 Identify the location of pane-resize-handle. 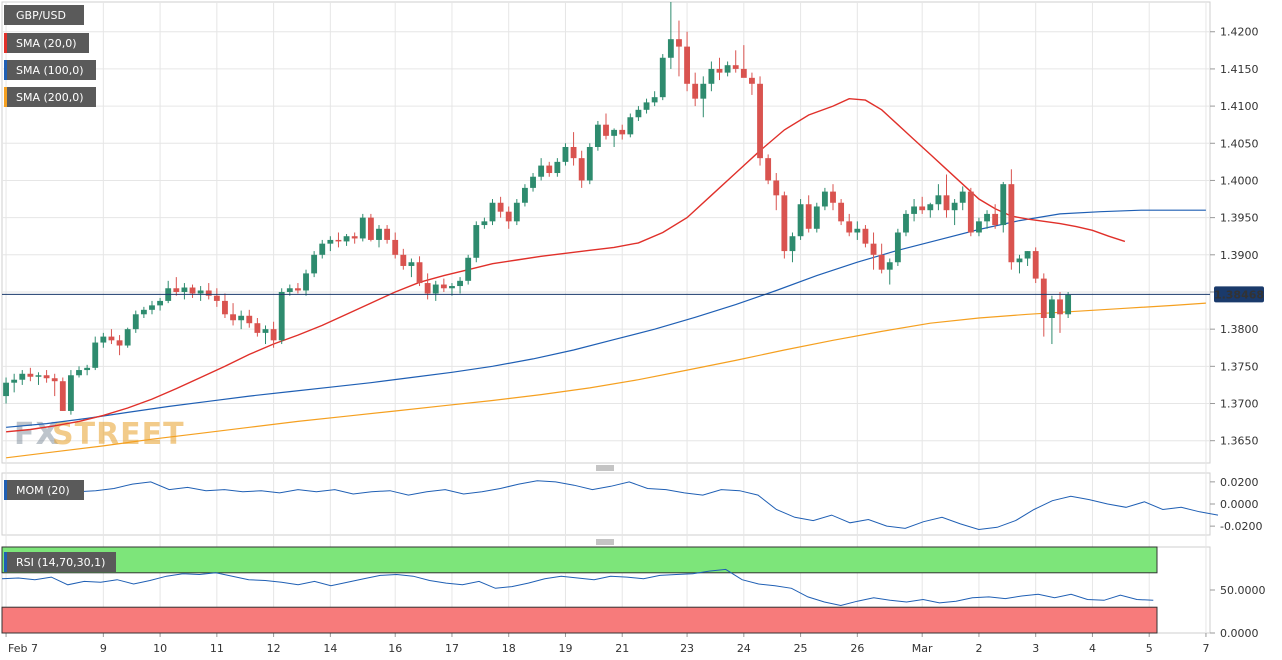
(605, 542).